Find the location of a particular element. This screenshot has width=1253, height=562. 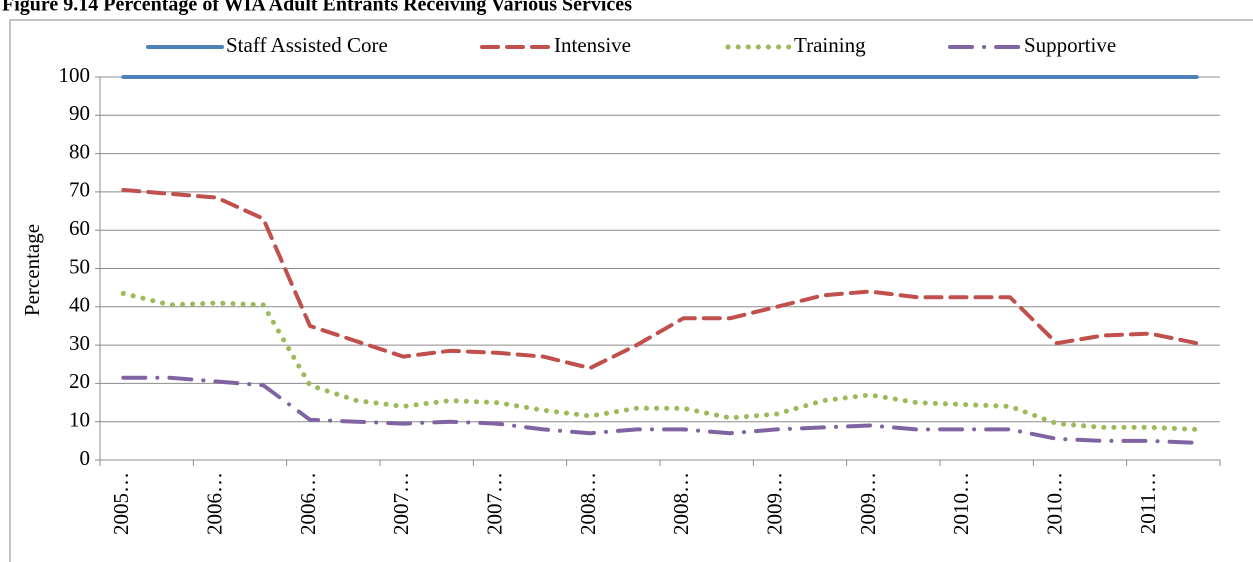

y-tick-label: 0 is located at coordinates (85, 458).